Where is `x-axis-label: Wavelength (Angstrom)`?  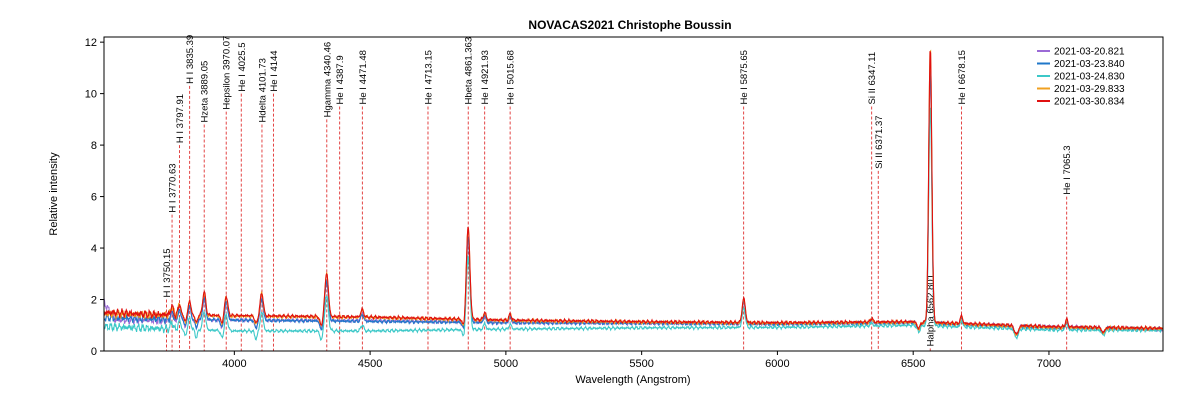
x-axis-label: Wavelength (Angstrom) is located at coordinates (632, 380).